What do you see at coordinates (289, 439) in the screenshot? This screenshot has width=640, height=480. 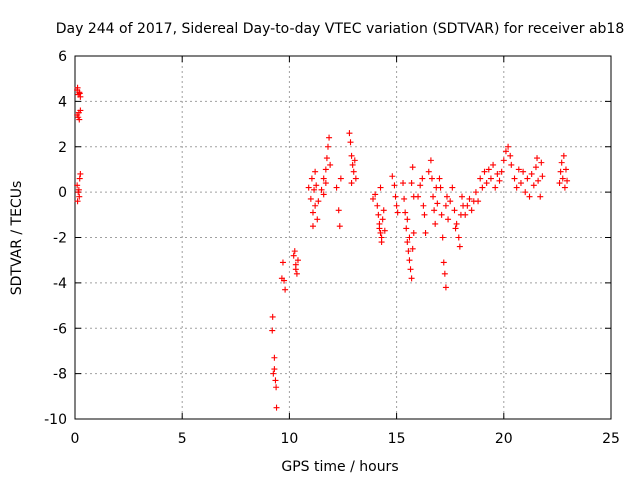 I see `x-tick-label: 10` at bounding box center [289, 439].